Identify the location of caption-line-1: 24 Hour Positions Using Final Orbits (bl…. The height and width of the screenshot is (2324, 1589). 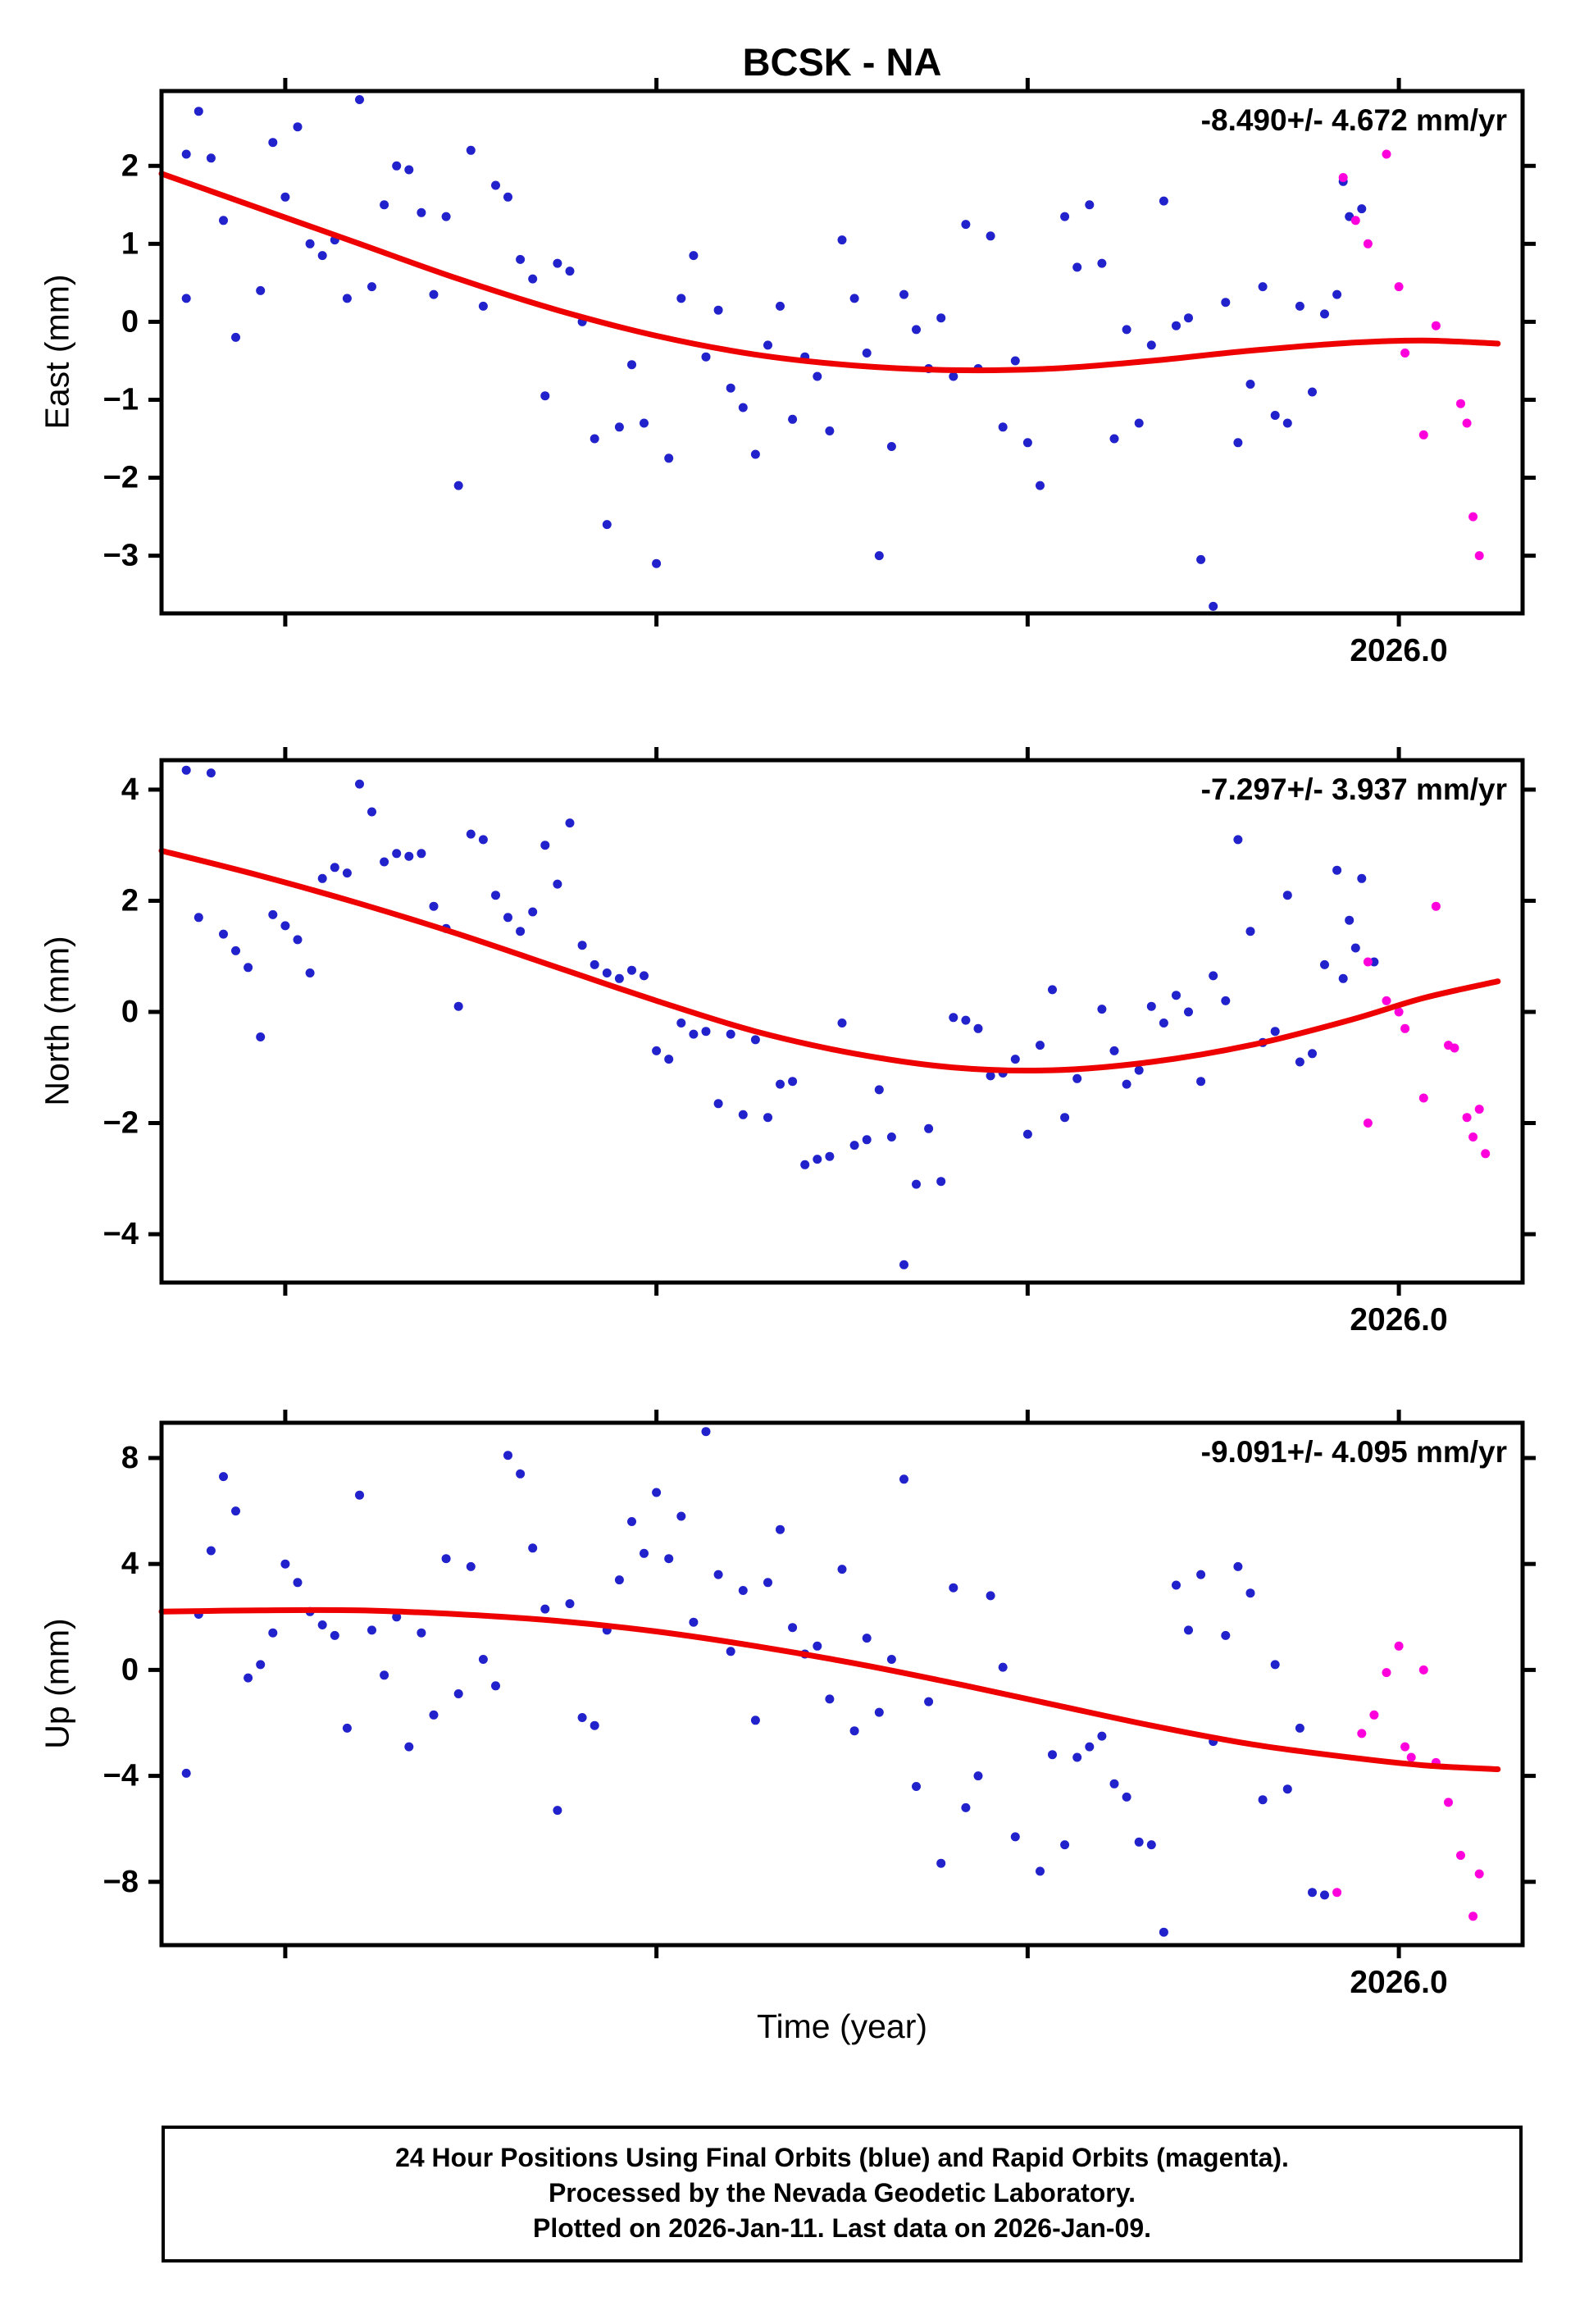
(842, 2157).